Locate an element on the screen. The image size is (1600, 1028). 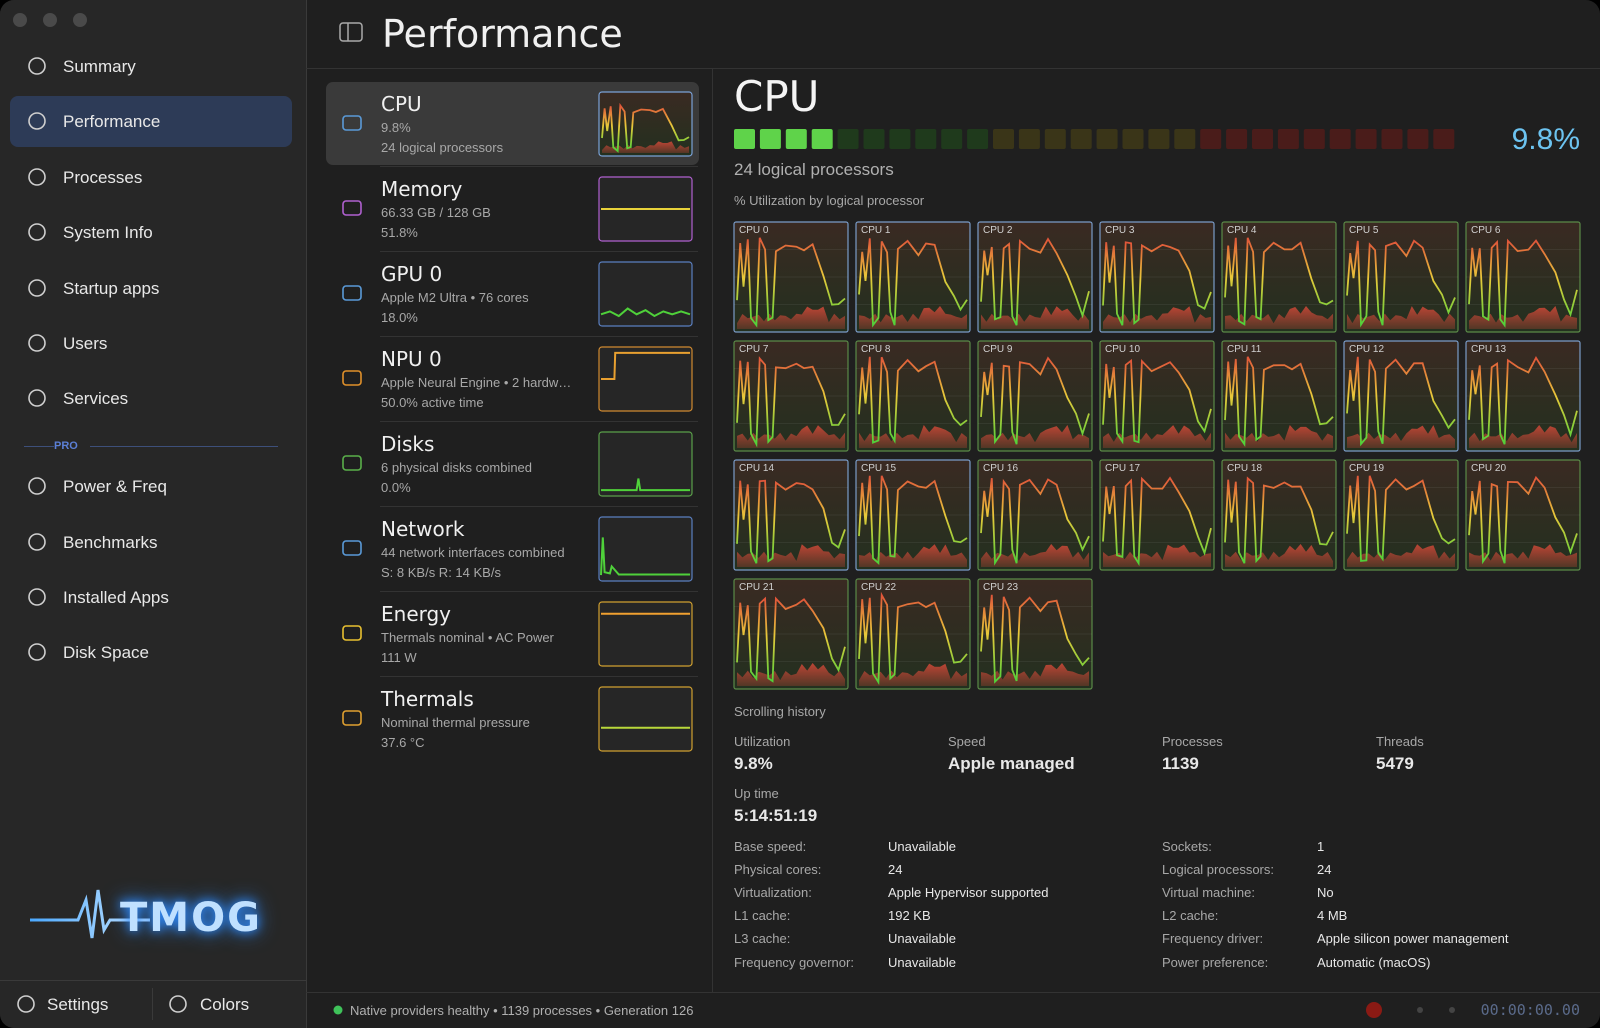
spec-value: No is located at coordinates (1325, 892).